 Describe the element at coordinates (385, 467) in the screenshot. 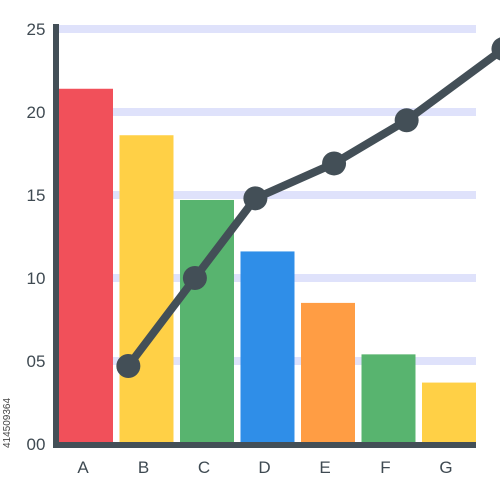

I see `x-tick-label: F` at that location.